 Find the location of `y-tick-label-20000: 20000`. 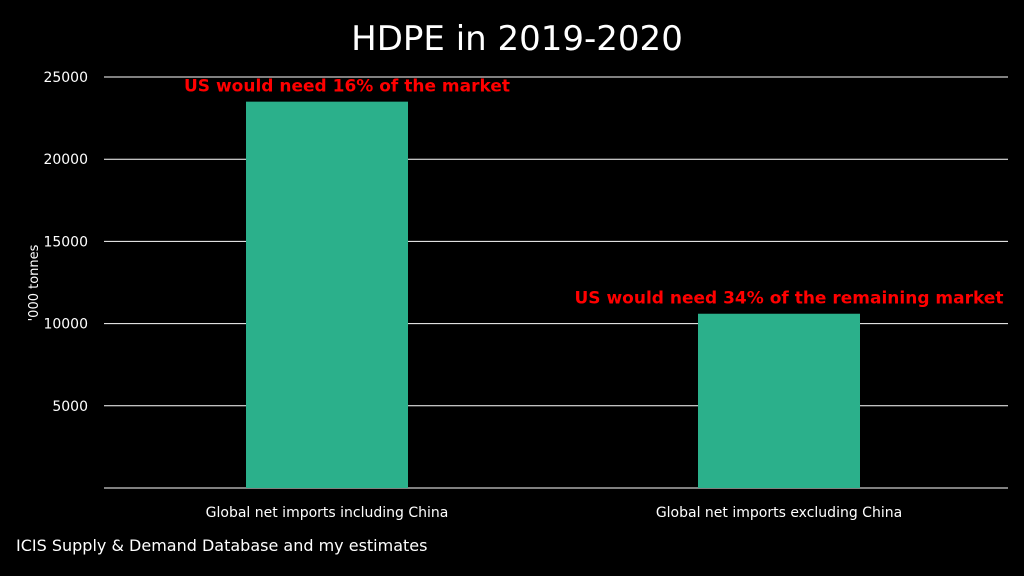

y-tick-label-20000: 20000 is located at coordinates (65, 160).